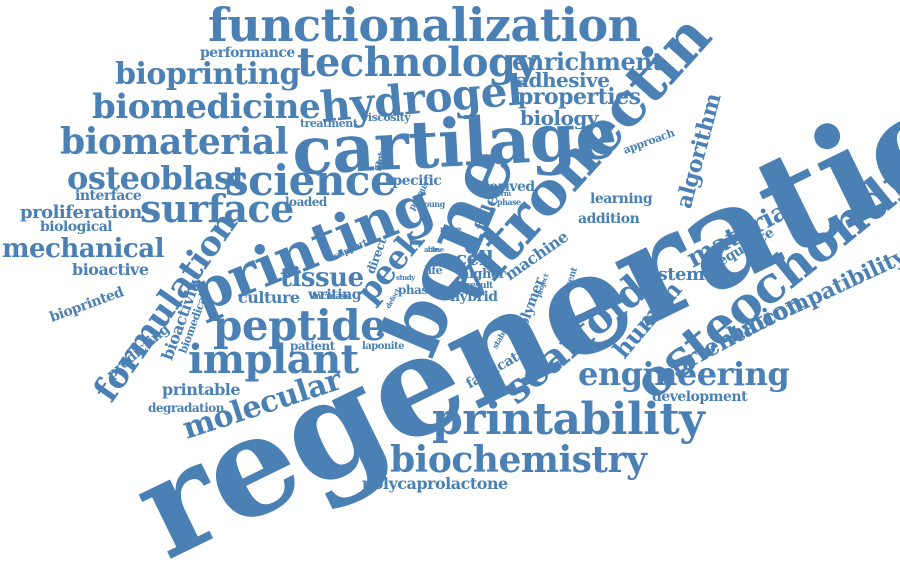  What do you see at coordinates (431, 249) in the screenshot?
I see `word-able: able` at bounding box center [431, 249].